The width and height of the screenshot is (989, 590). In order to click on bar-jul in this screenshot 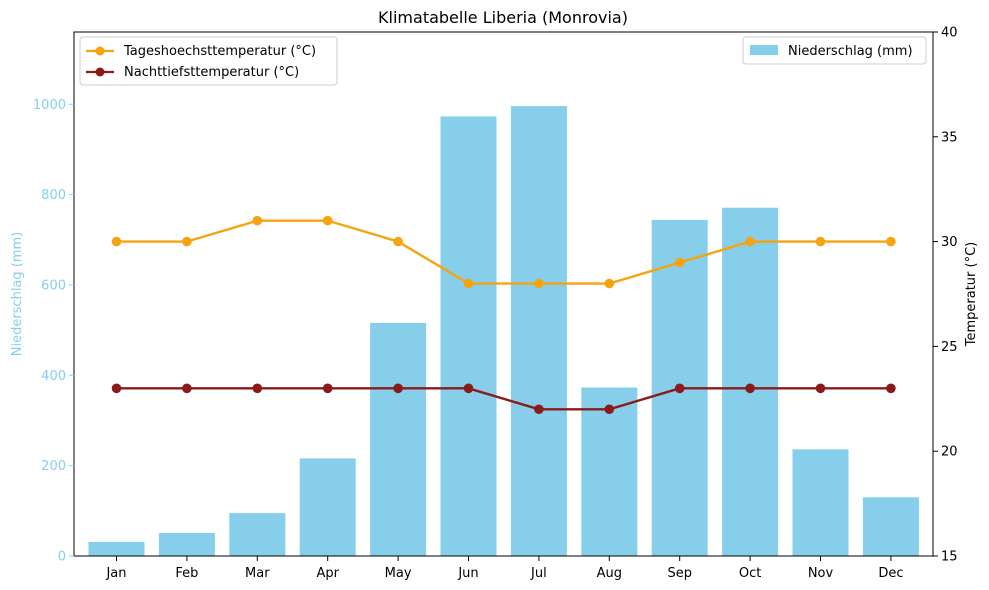, I will do `click(538, 331)`.